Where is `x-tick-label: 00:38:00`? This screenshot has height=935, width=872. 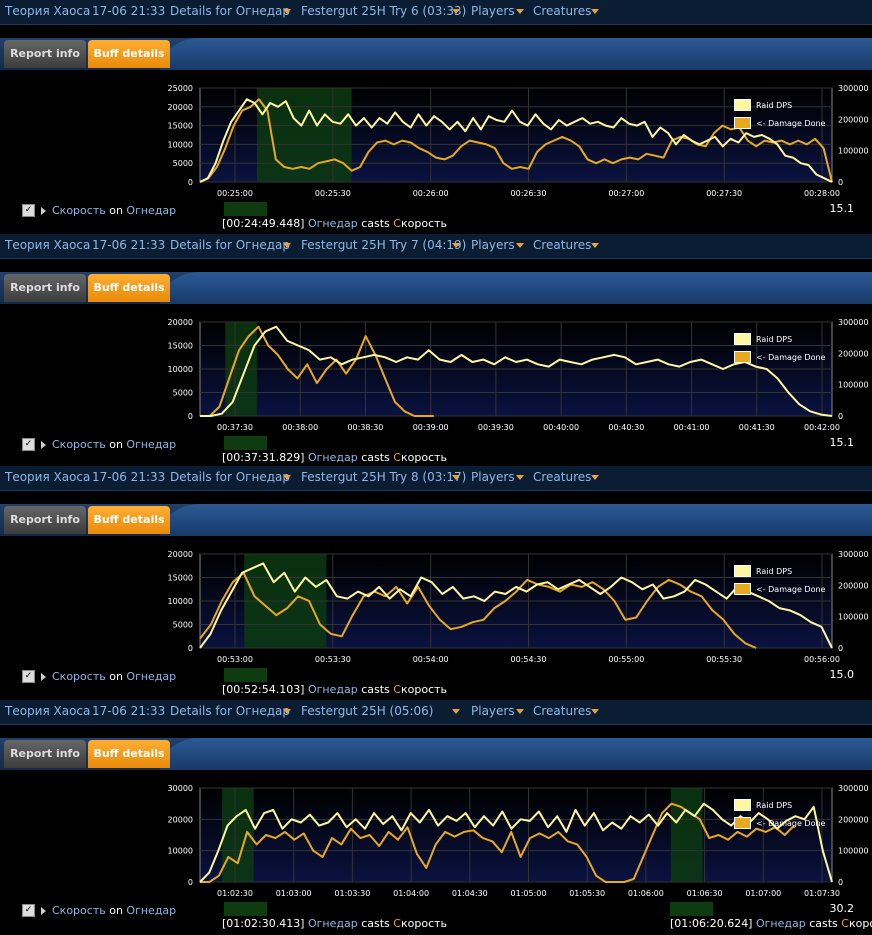
x-tick-label: 00:38:00 is located at coordinates (300, 427).